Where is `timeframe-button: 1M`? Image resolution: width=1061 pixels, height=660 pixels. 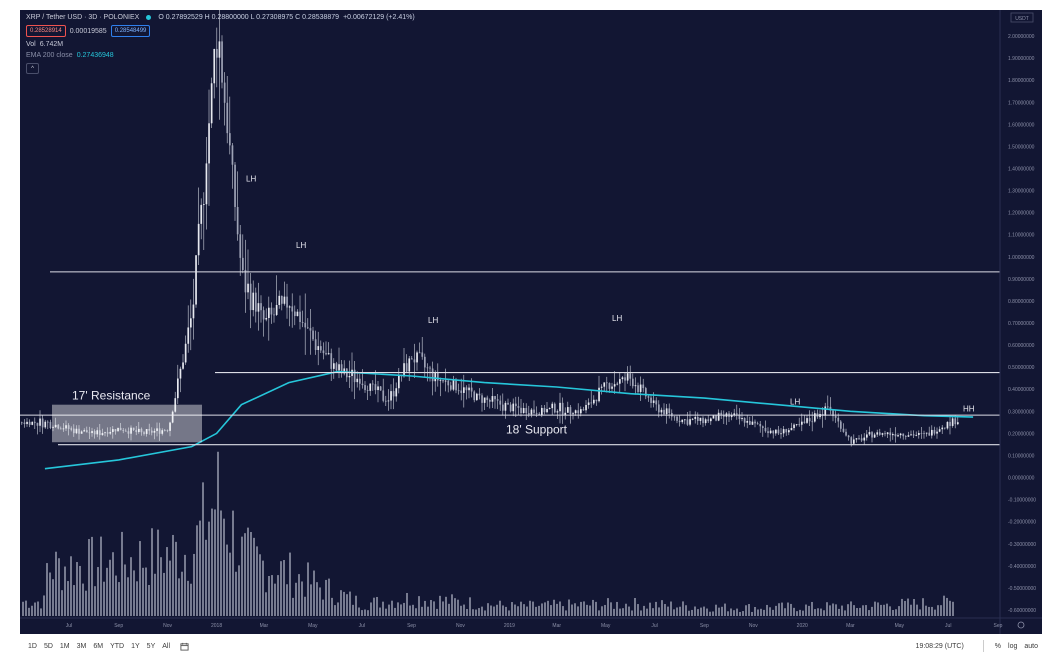 timeframe-button: 1M is located at coordinates (64, 646).